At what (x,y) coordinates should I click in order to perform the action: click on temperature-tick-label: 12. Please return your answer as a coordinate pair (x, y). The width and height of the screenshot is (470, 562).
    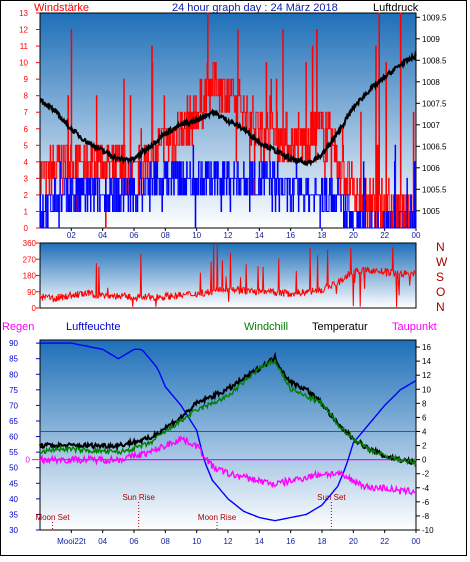
    Looking at the image, I should click on (426, 375).